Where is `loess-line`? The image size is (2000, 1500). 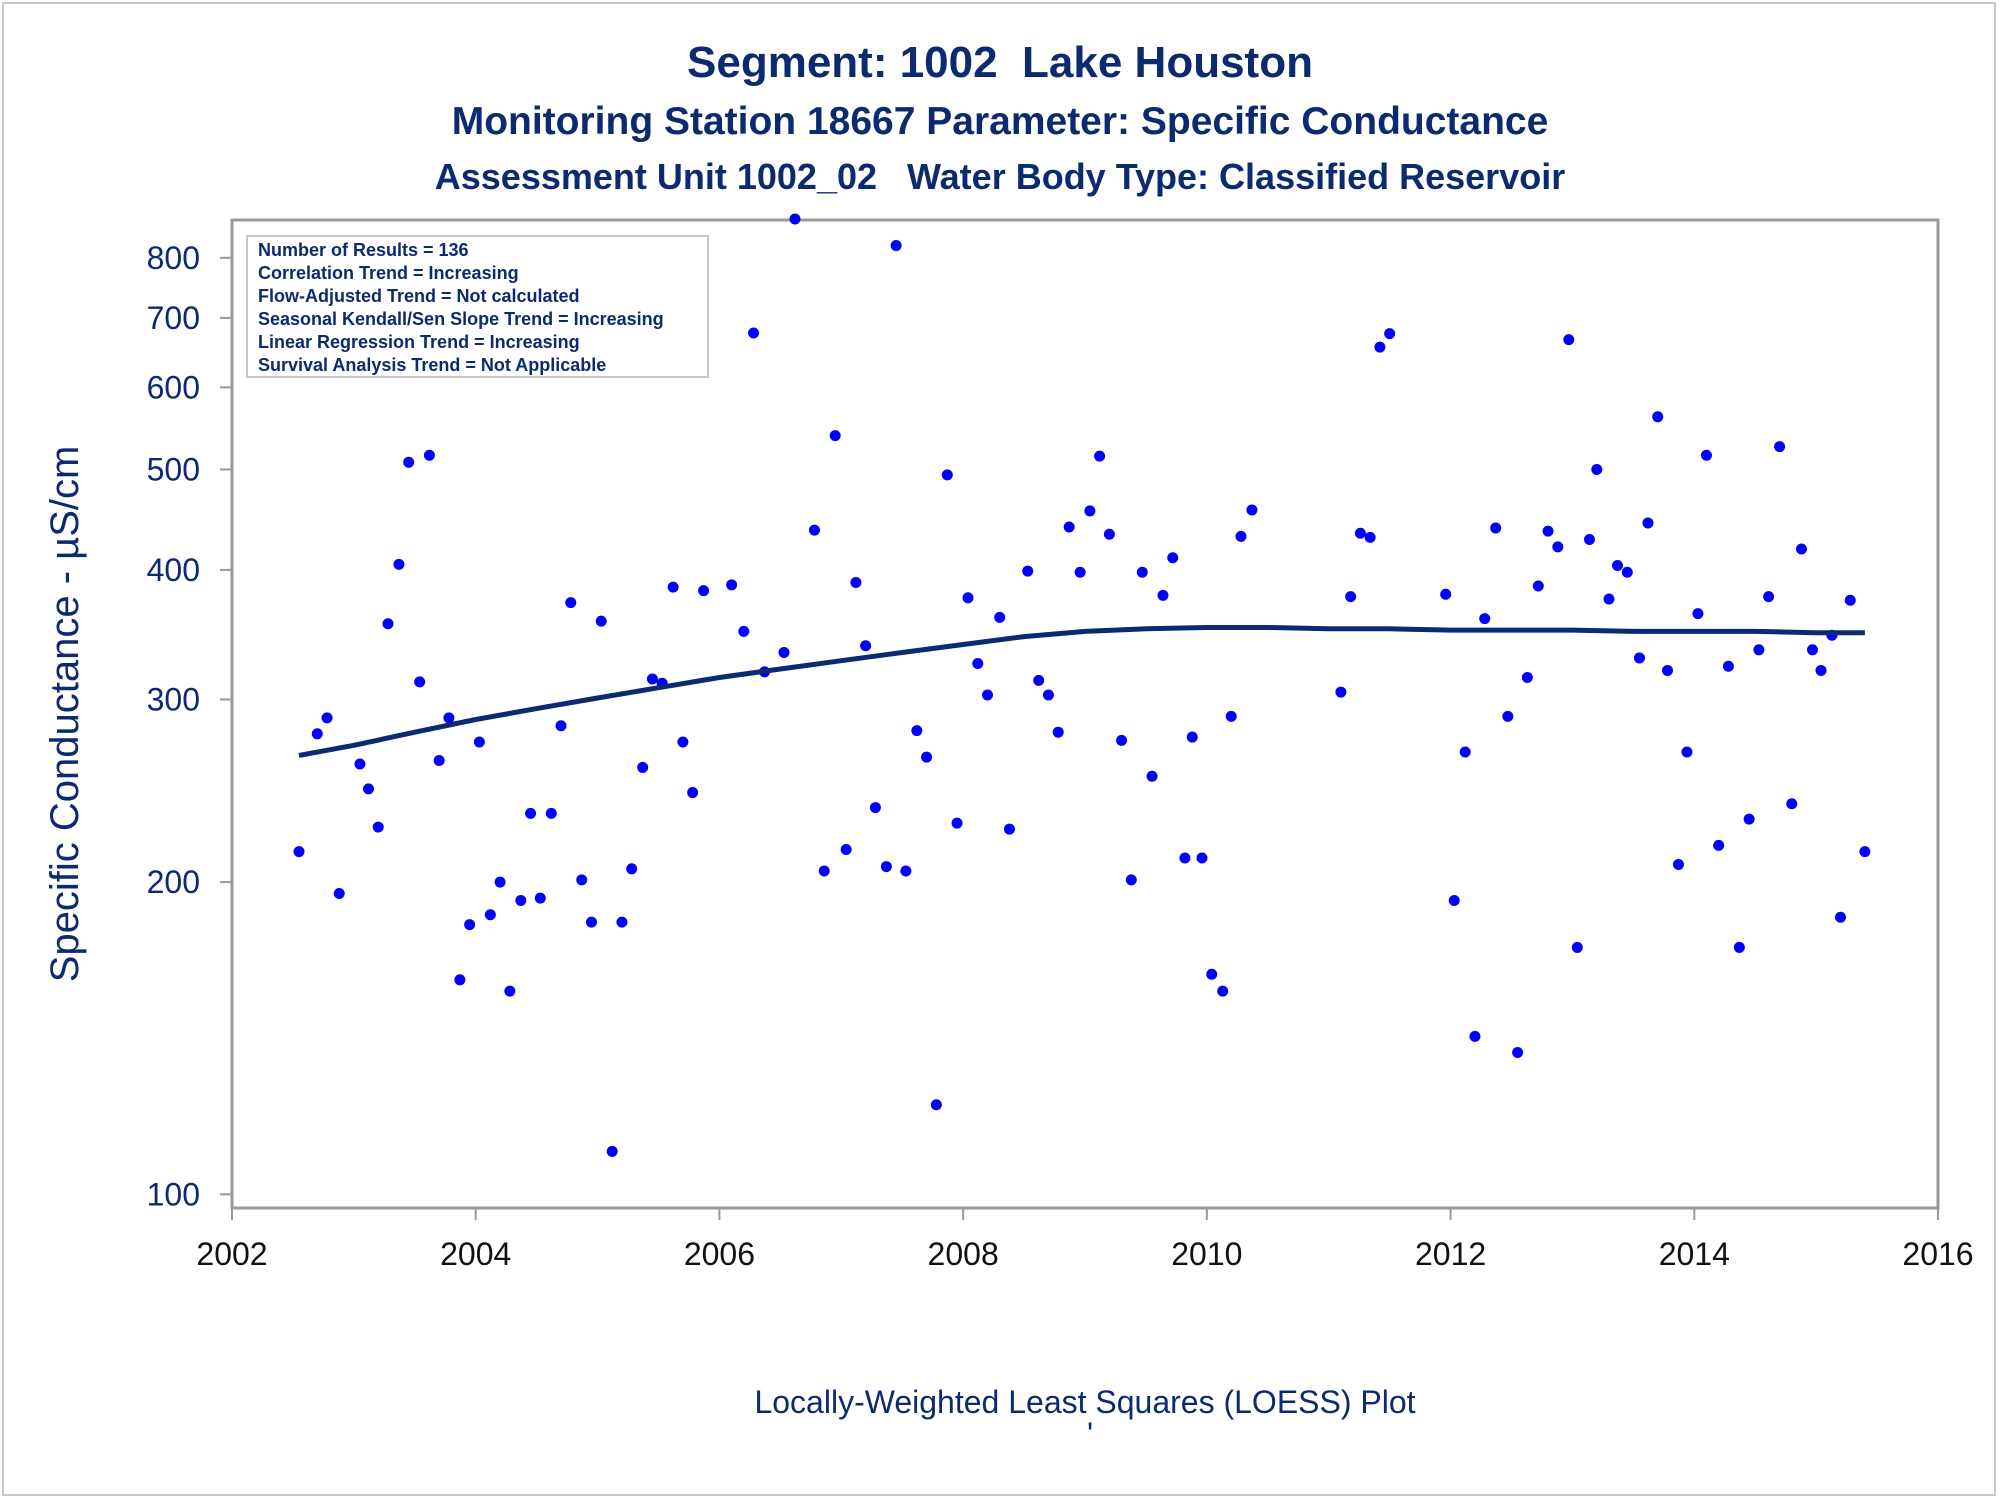 loess-line is located at coordinates (1081, 691).